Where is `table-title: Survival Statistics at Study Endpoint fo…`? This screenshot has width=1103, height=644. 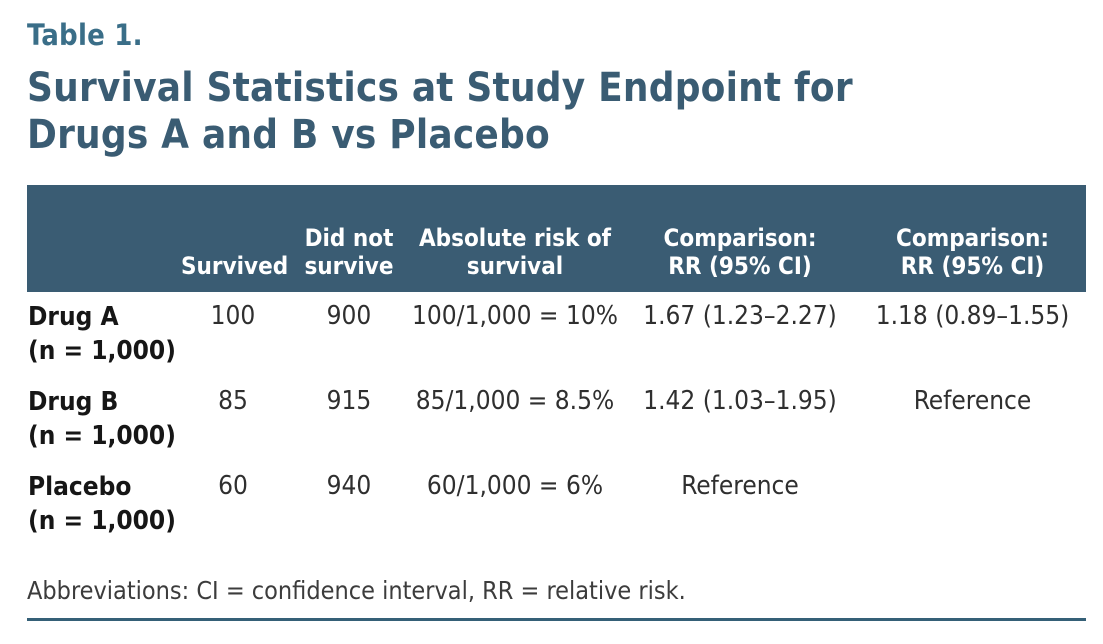 table-title: Survival Statistics at Study Endpoint fo… is located at coordinates (556, 112).